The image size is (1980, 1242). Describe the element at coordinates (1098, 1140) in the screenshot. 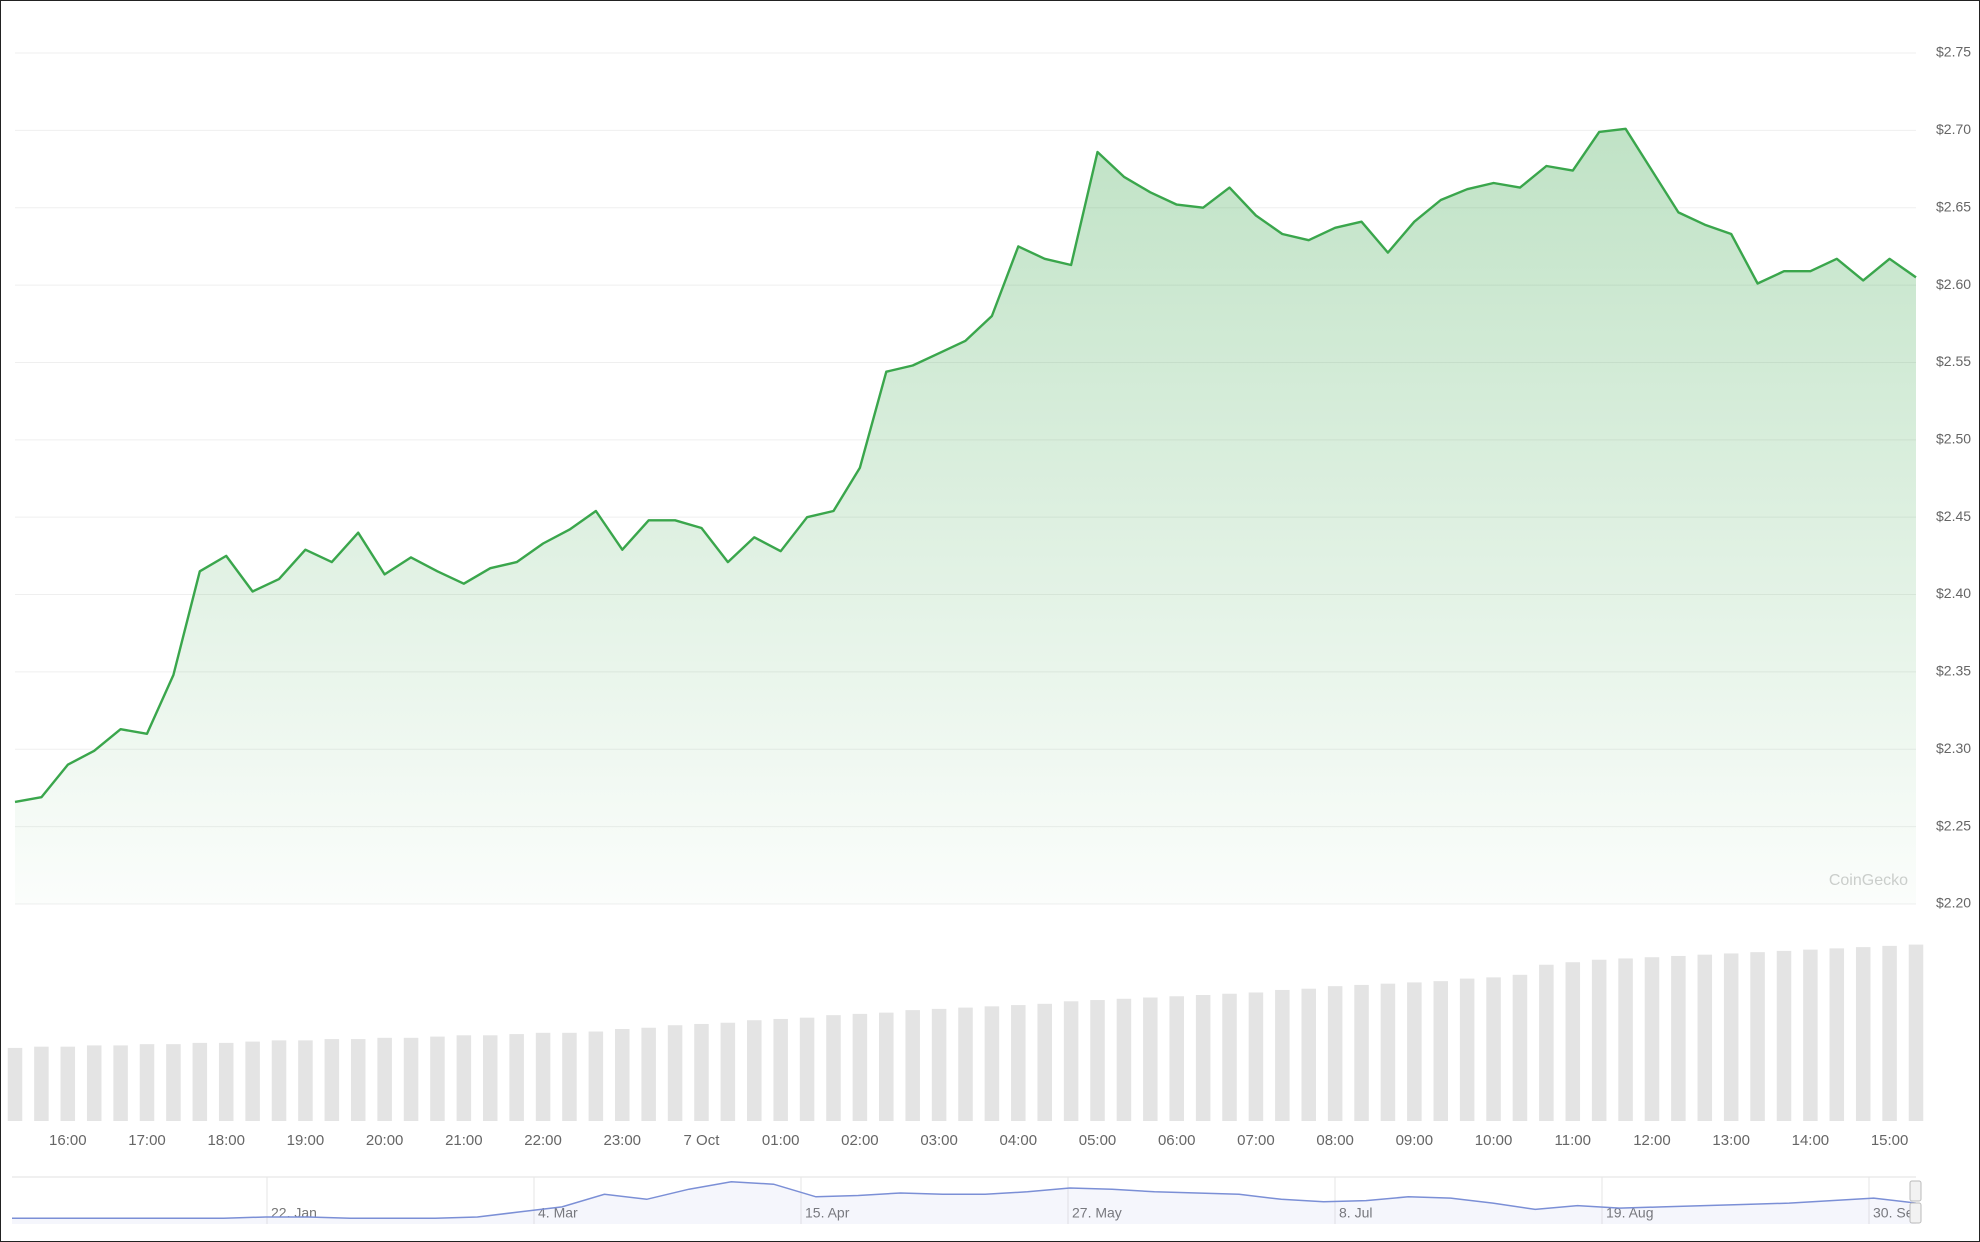

I see `x-tick-label: 05:00` at that location.